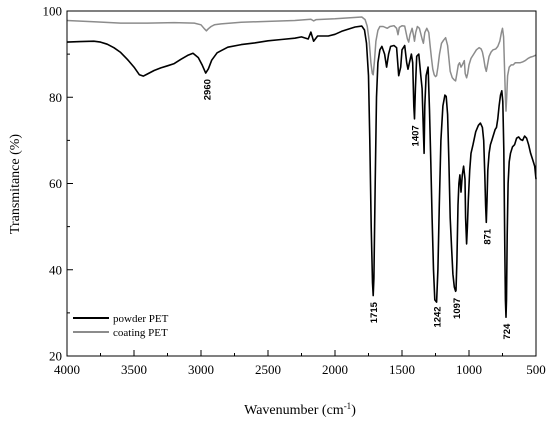  What do you see at coordinates (53, 11) in the screenshot?
I see `y-tick-label: 100` at bounding box center [53, 11].